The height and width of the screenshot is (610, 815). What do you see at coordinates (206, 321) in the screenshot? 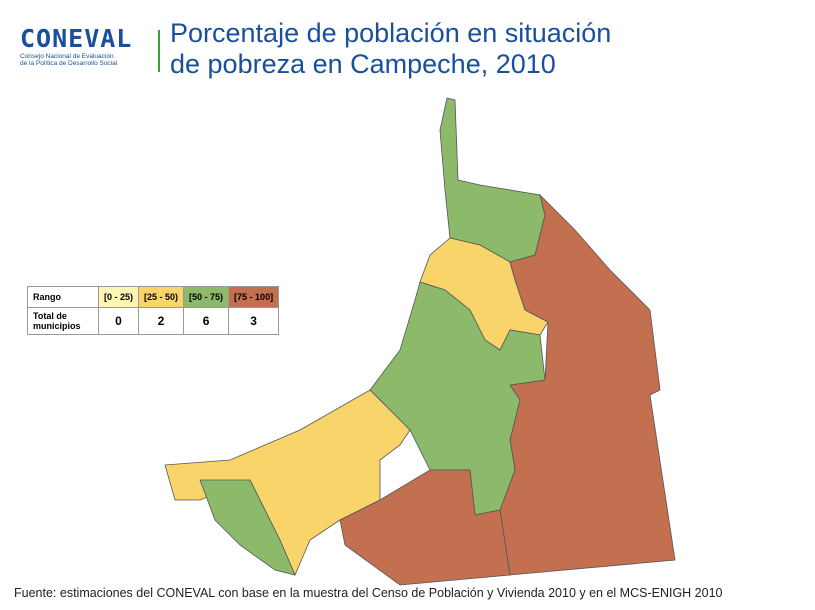
I see `cell: 6` at bounding box center [206, 321].